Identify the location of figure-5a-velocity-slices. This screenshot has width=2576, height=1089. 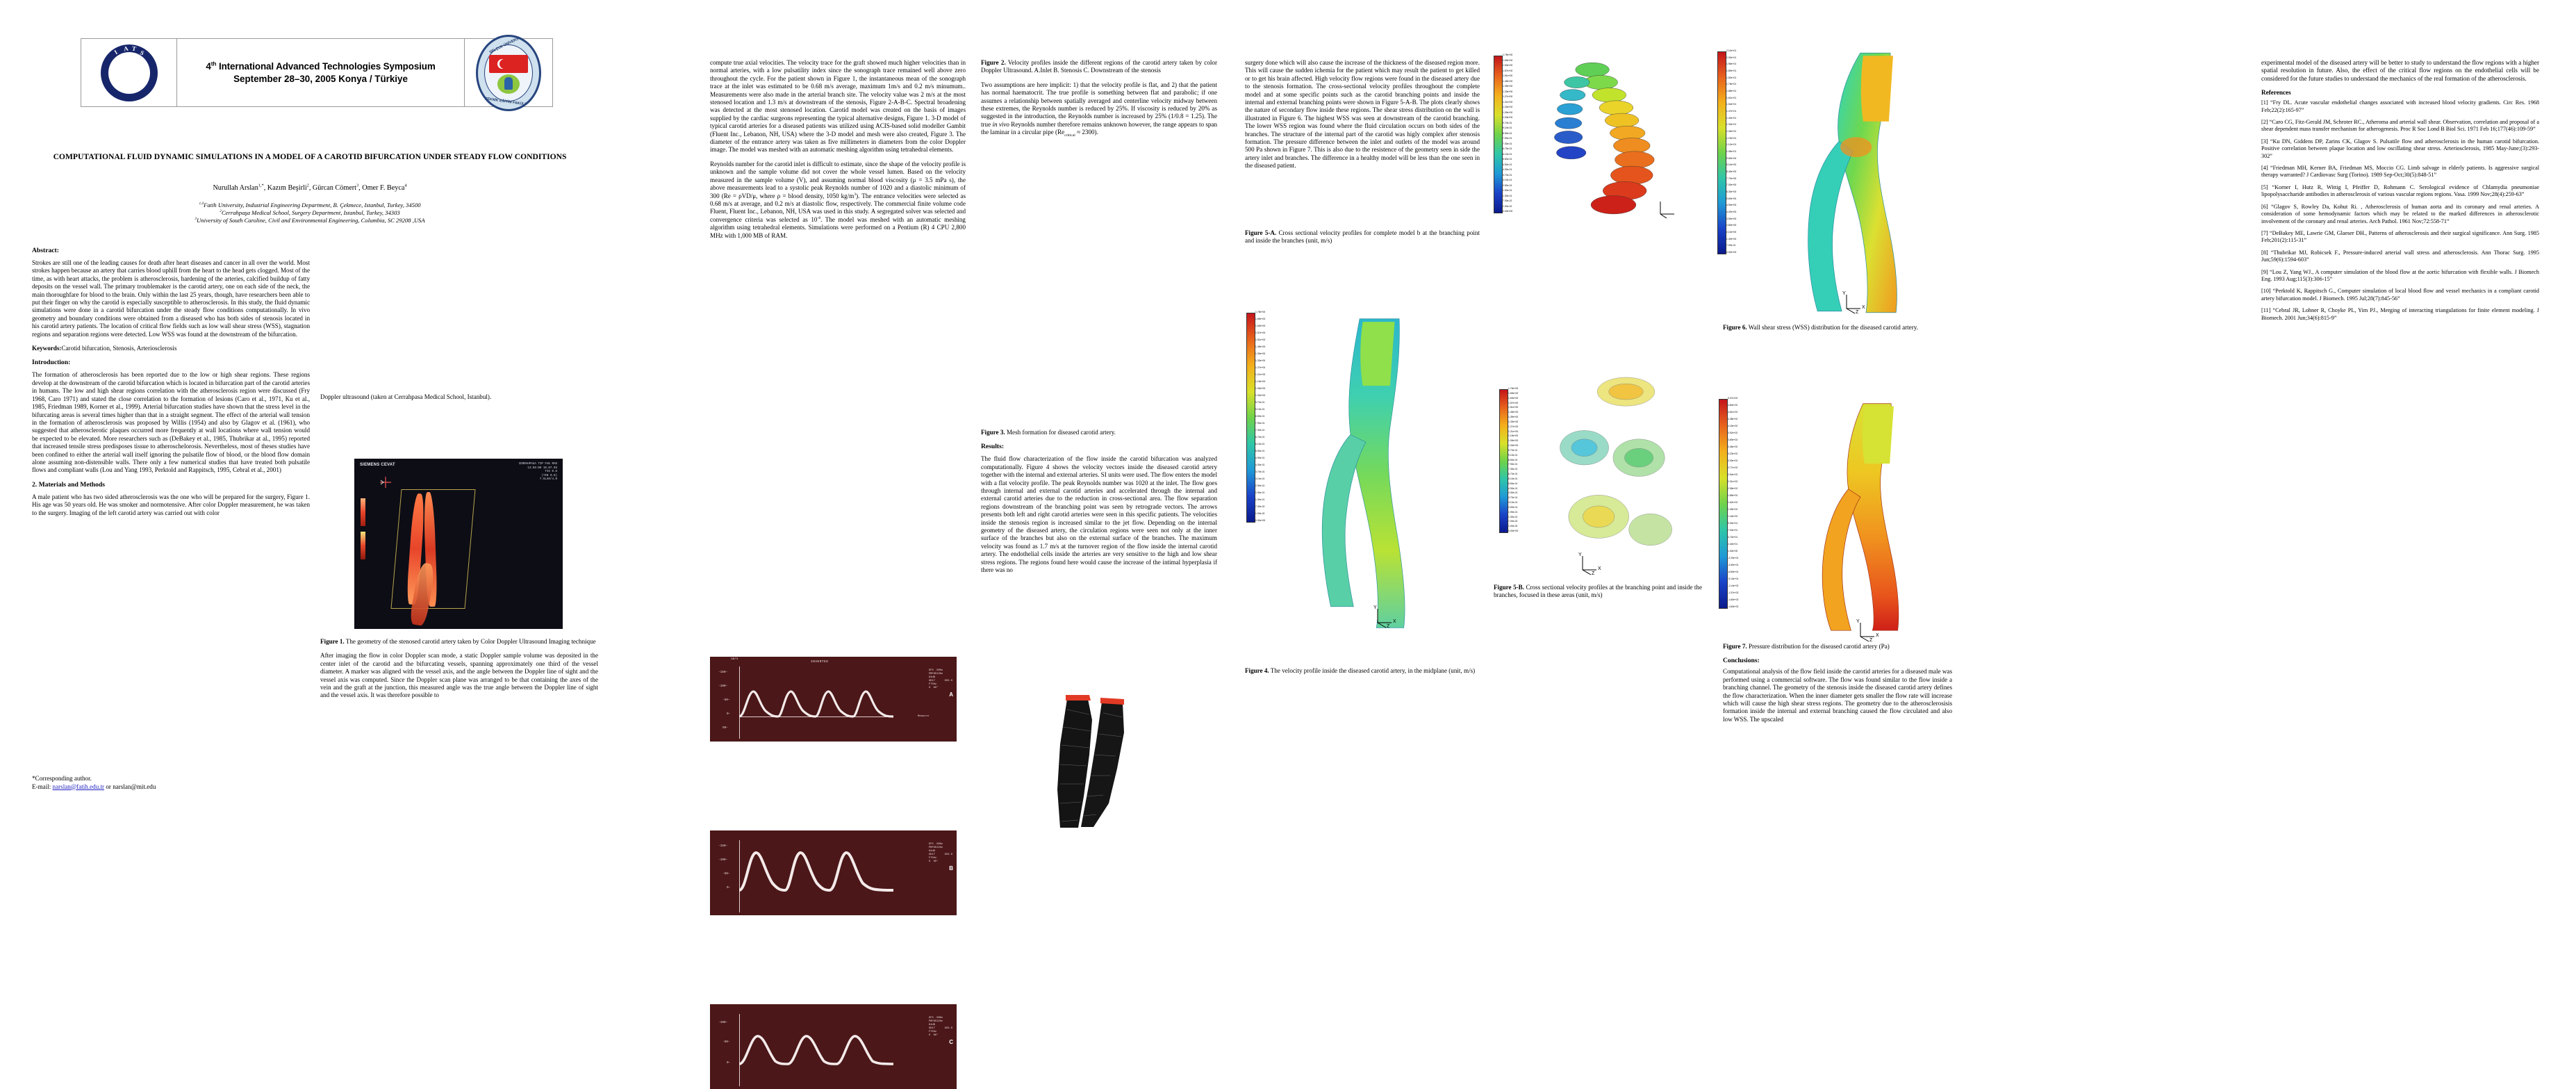
(1605, 138).